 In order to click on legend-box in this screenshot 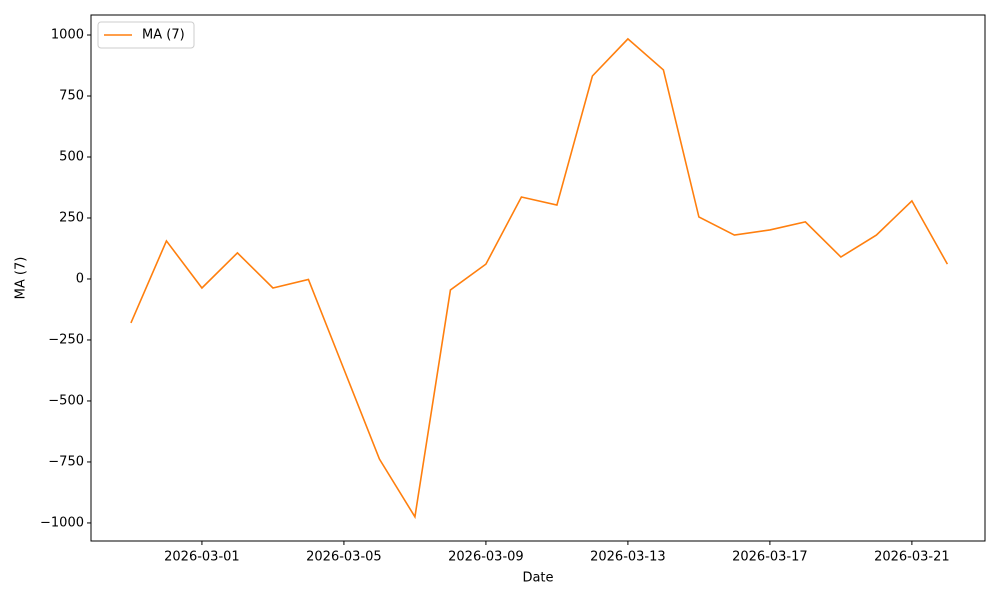, I will do `click(146, 35)`.